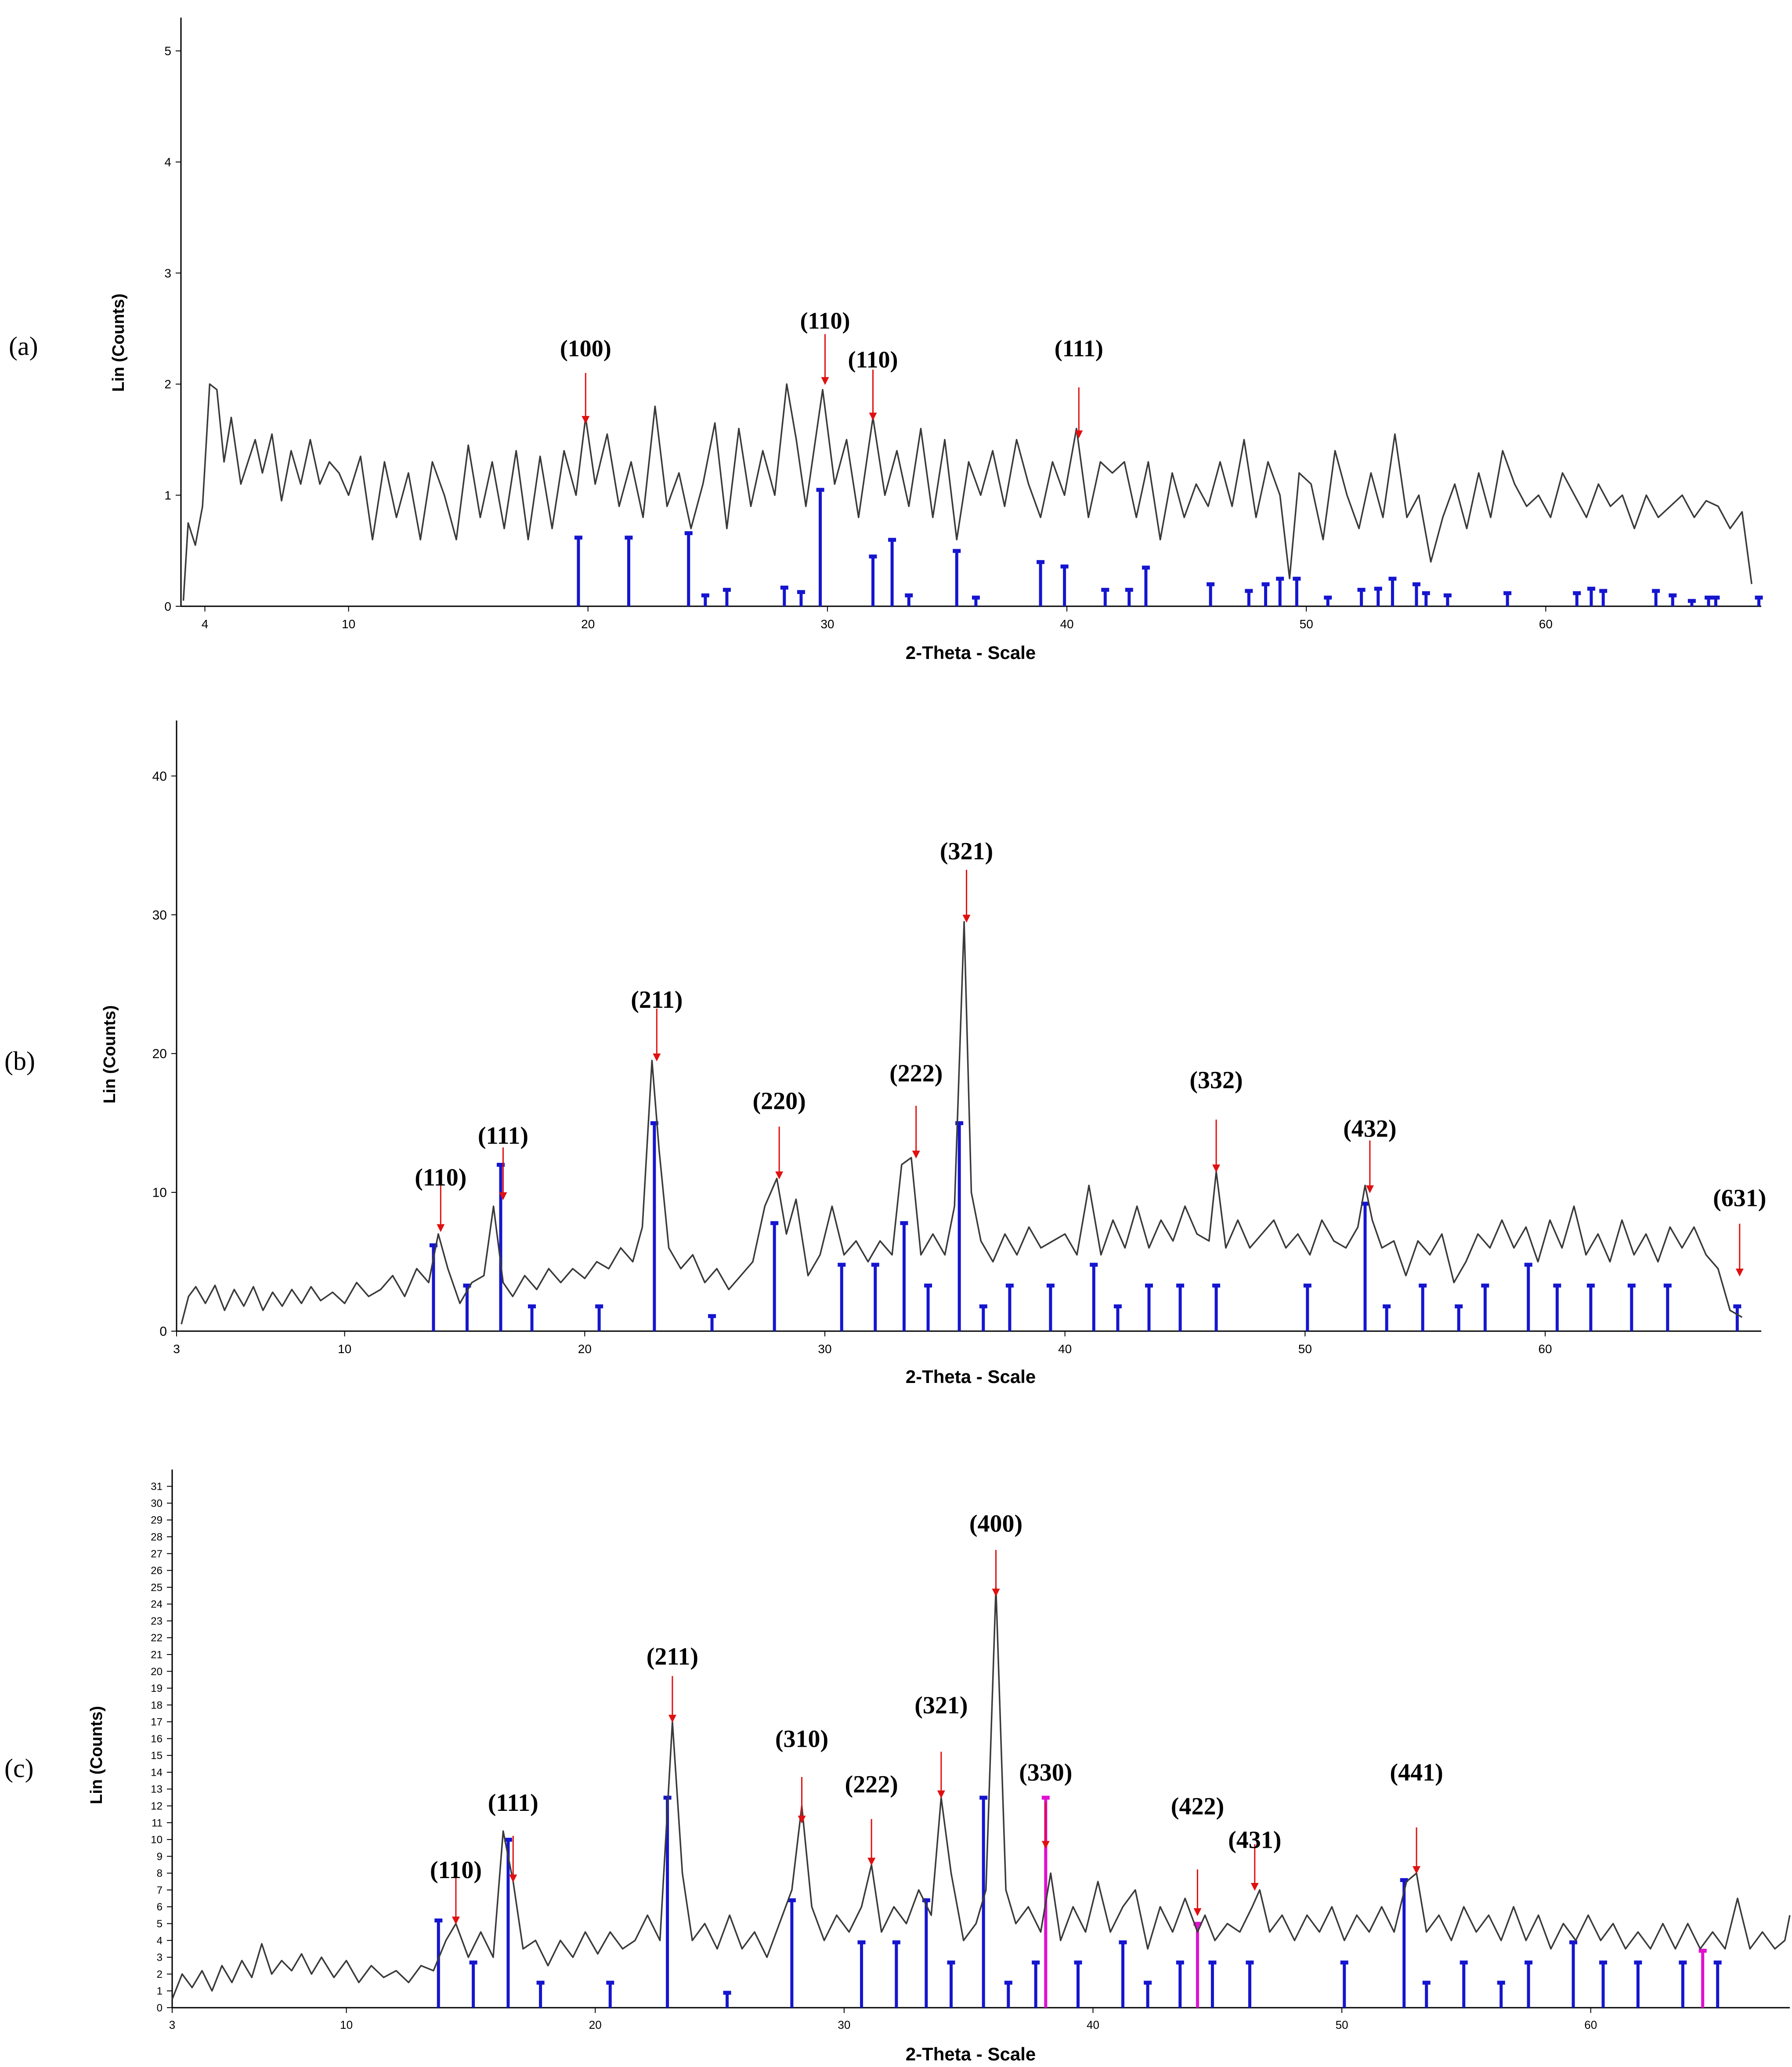  I want to click on peak-label: (220), so click(779, 1101).